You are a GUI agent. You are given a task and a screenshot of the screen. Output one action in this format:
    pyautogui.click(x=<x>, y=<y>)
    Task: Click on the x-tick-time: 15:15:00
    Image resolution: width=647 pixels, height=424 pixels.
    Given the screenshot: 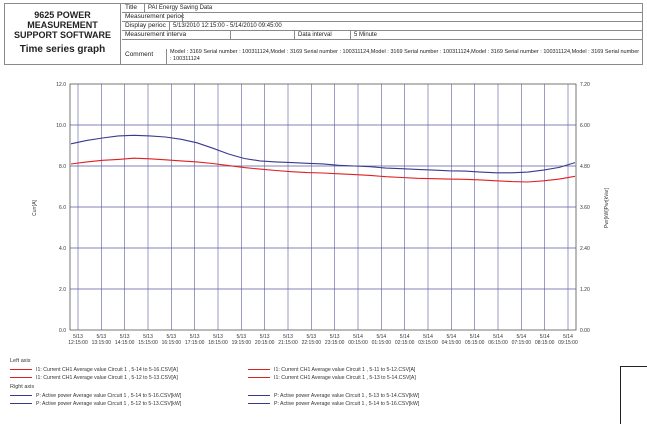 What is the action you would take?
    pyautogui.click(x=148, y=343)
    